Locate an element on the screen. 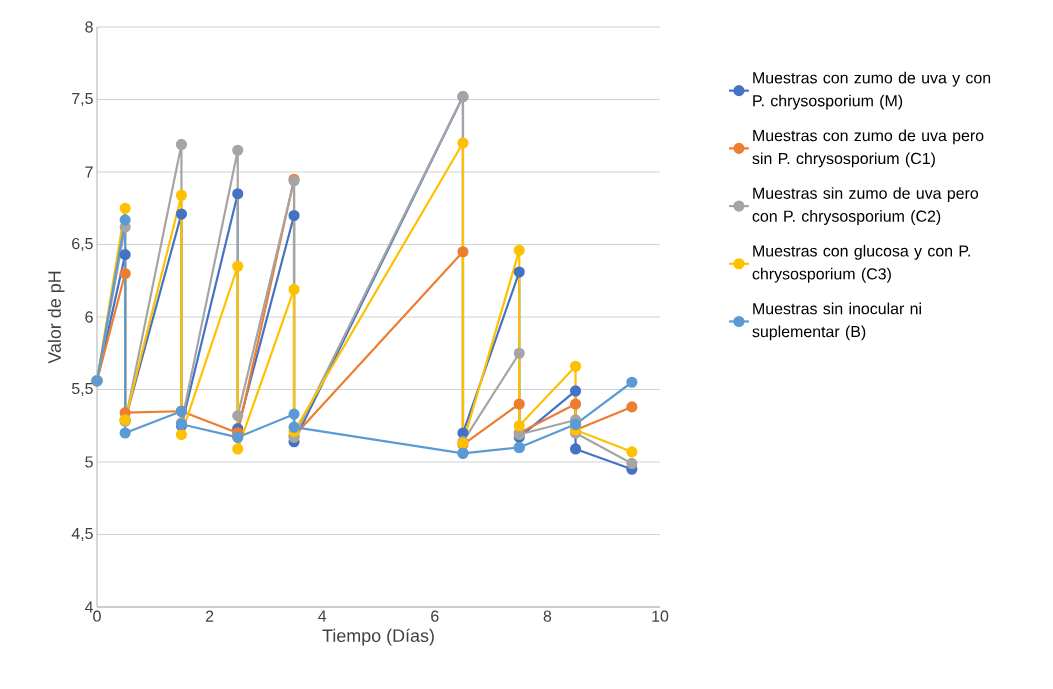  y-tick-label: 5 is located at coordinates (89, 462).